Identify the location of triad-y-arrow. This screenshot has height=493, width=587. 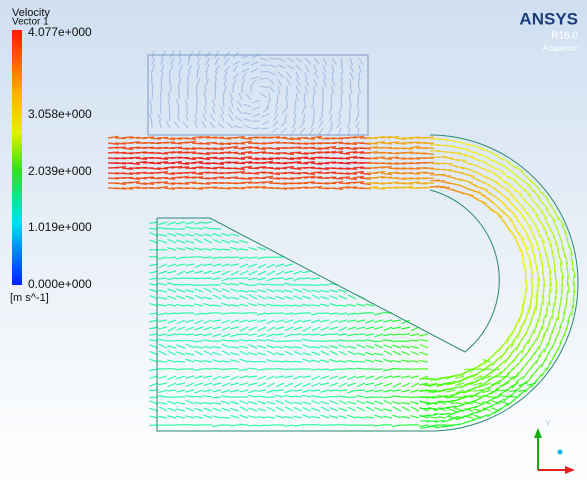
(538, 433).